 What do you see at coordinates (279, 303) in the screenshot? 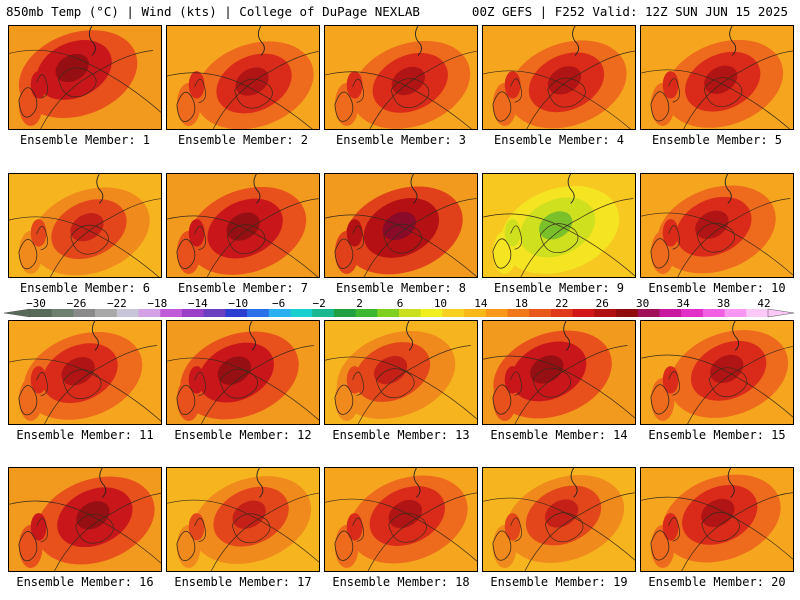
I see `colorbar-tick-label: −6` at bounding box center [279, 303].